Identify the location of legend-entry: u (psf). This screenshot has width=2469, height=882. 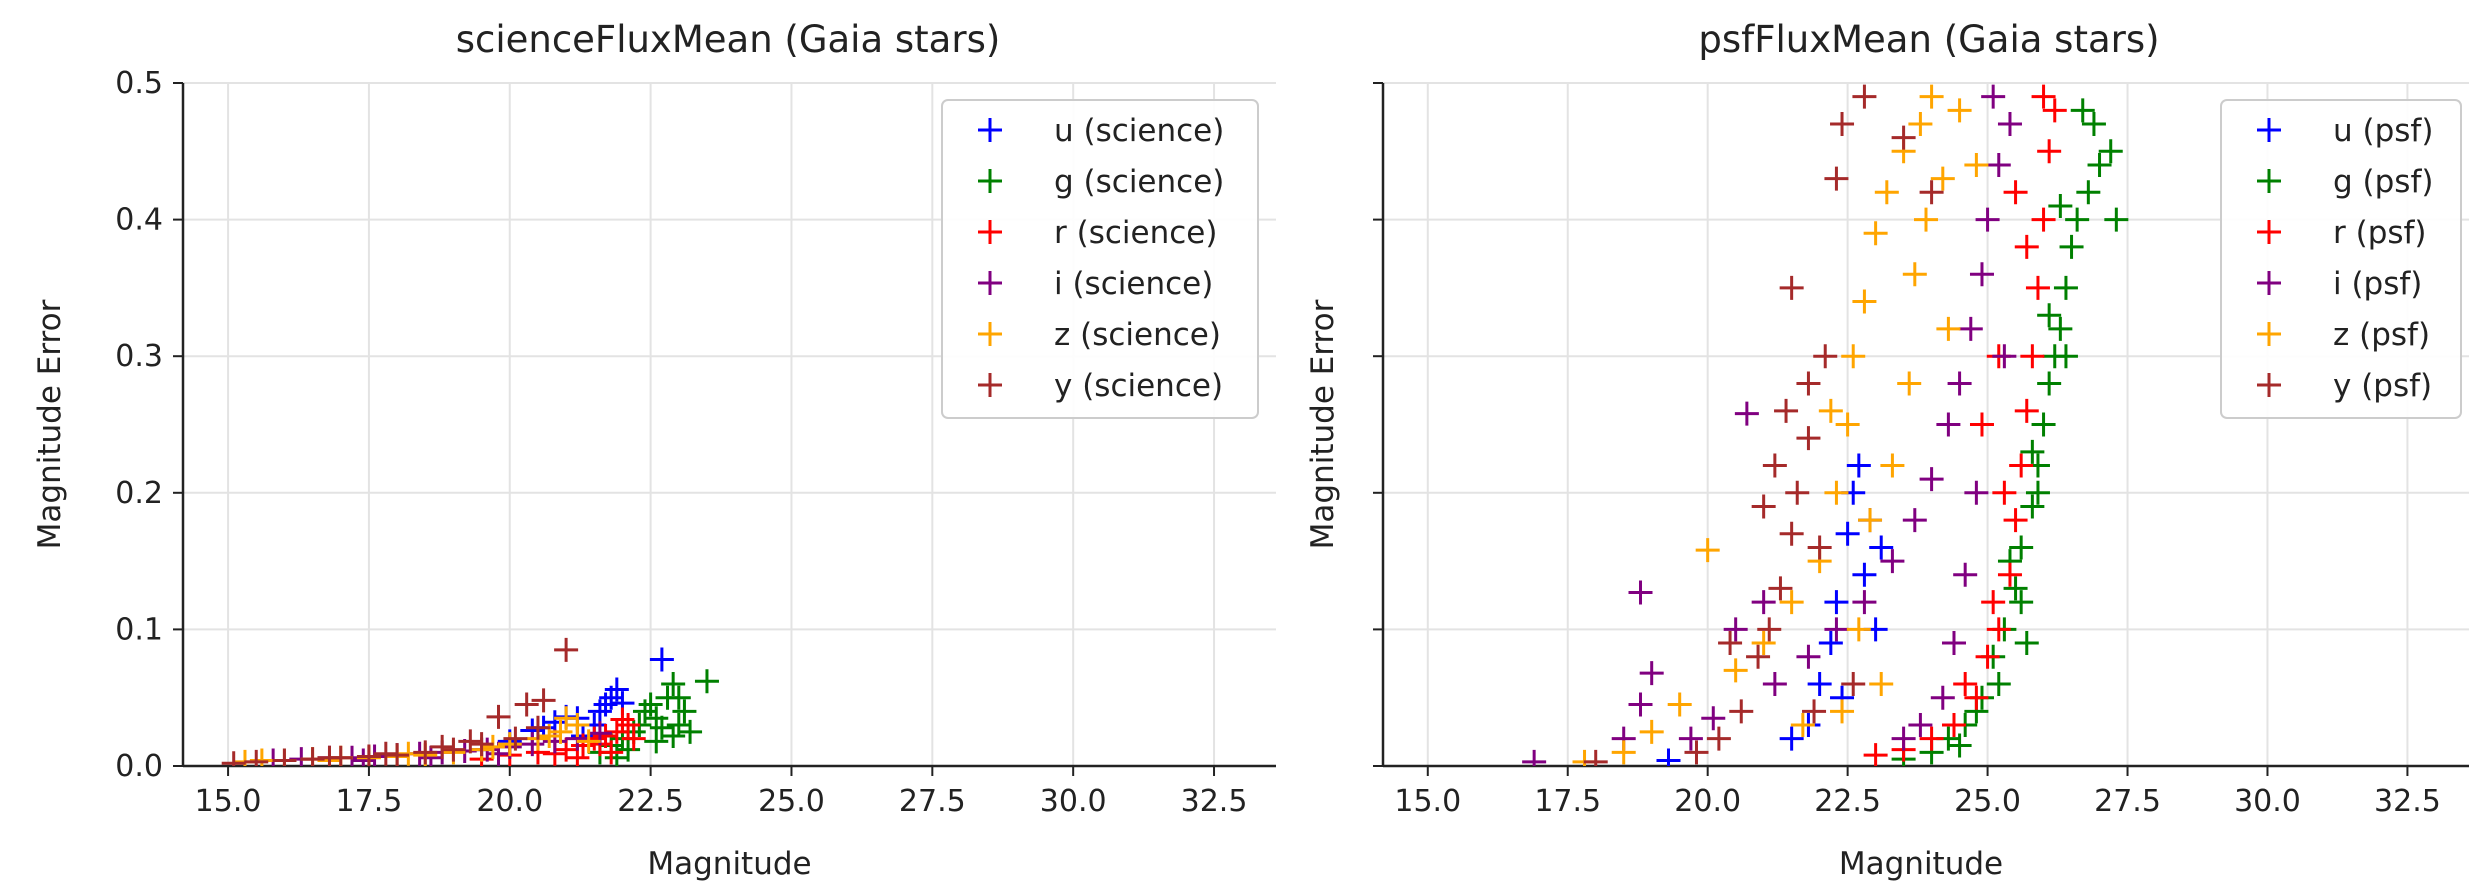
(2383, 131).